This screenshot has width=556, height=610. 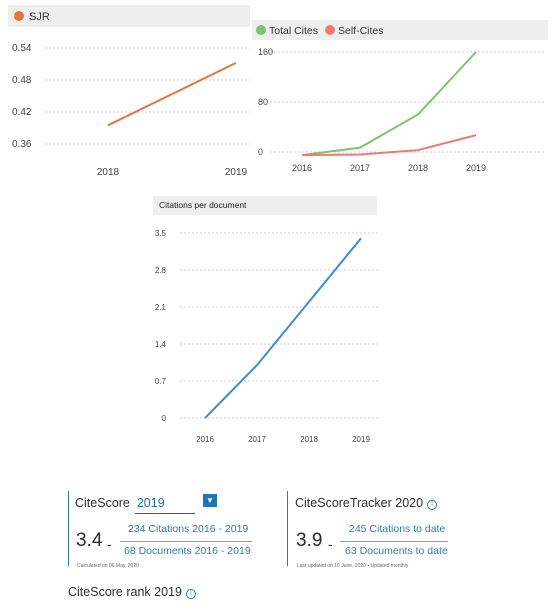 I want to click on y-tick-label: 80, so click(x=263, y=102).